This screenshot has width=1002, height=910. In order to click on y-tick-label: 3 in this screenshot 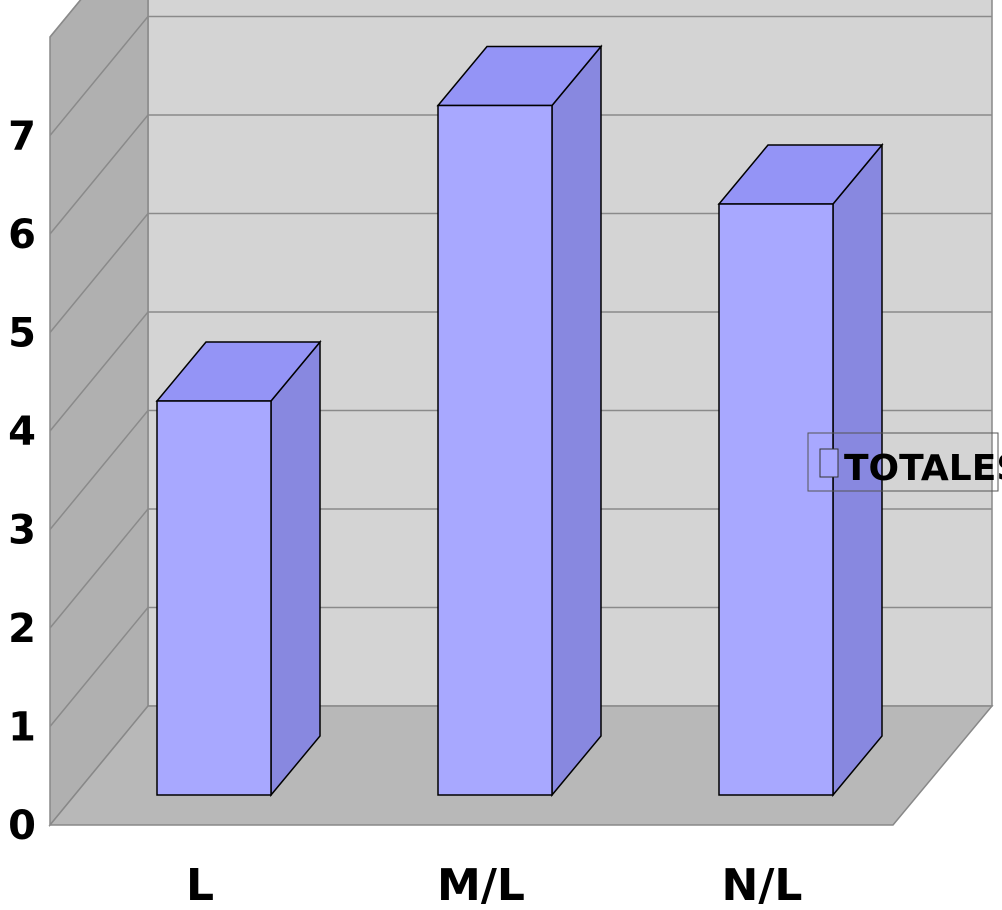, I will do `click(22, 531)`.